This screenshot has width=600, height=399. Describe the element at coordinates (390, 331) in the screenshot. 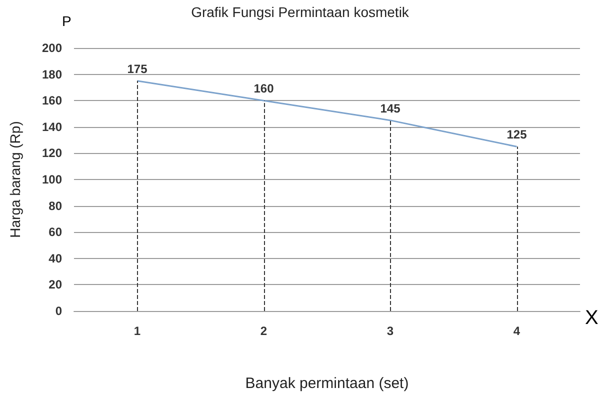

I see `x-tick-label: 3` at that location.